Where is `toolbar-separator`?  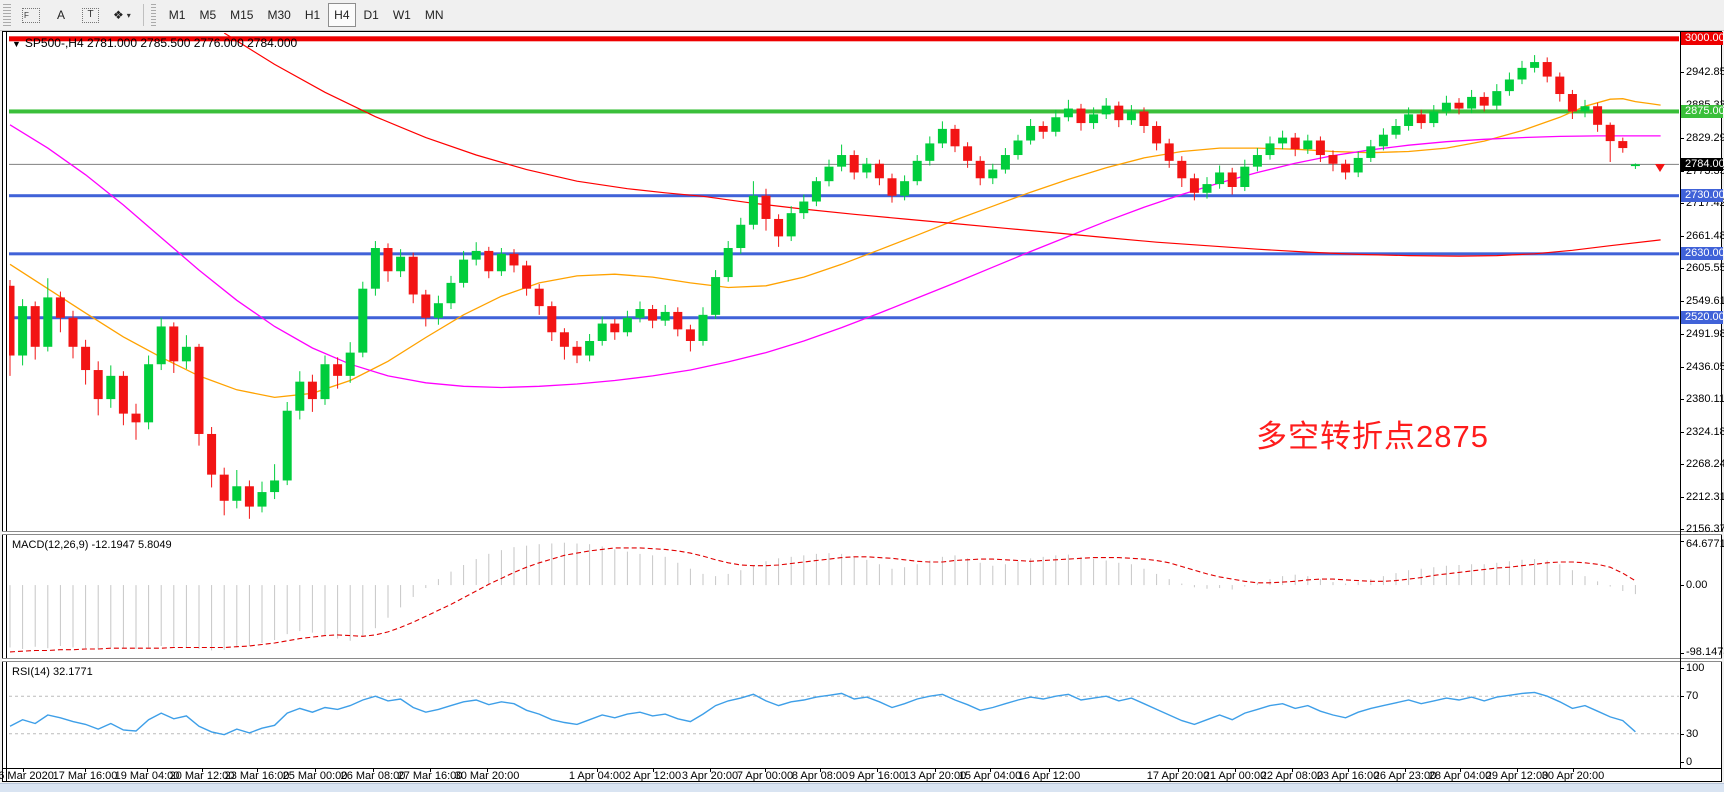
toolbar-separator is located at coordinates (143, 15).